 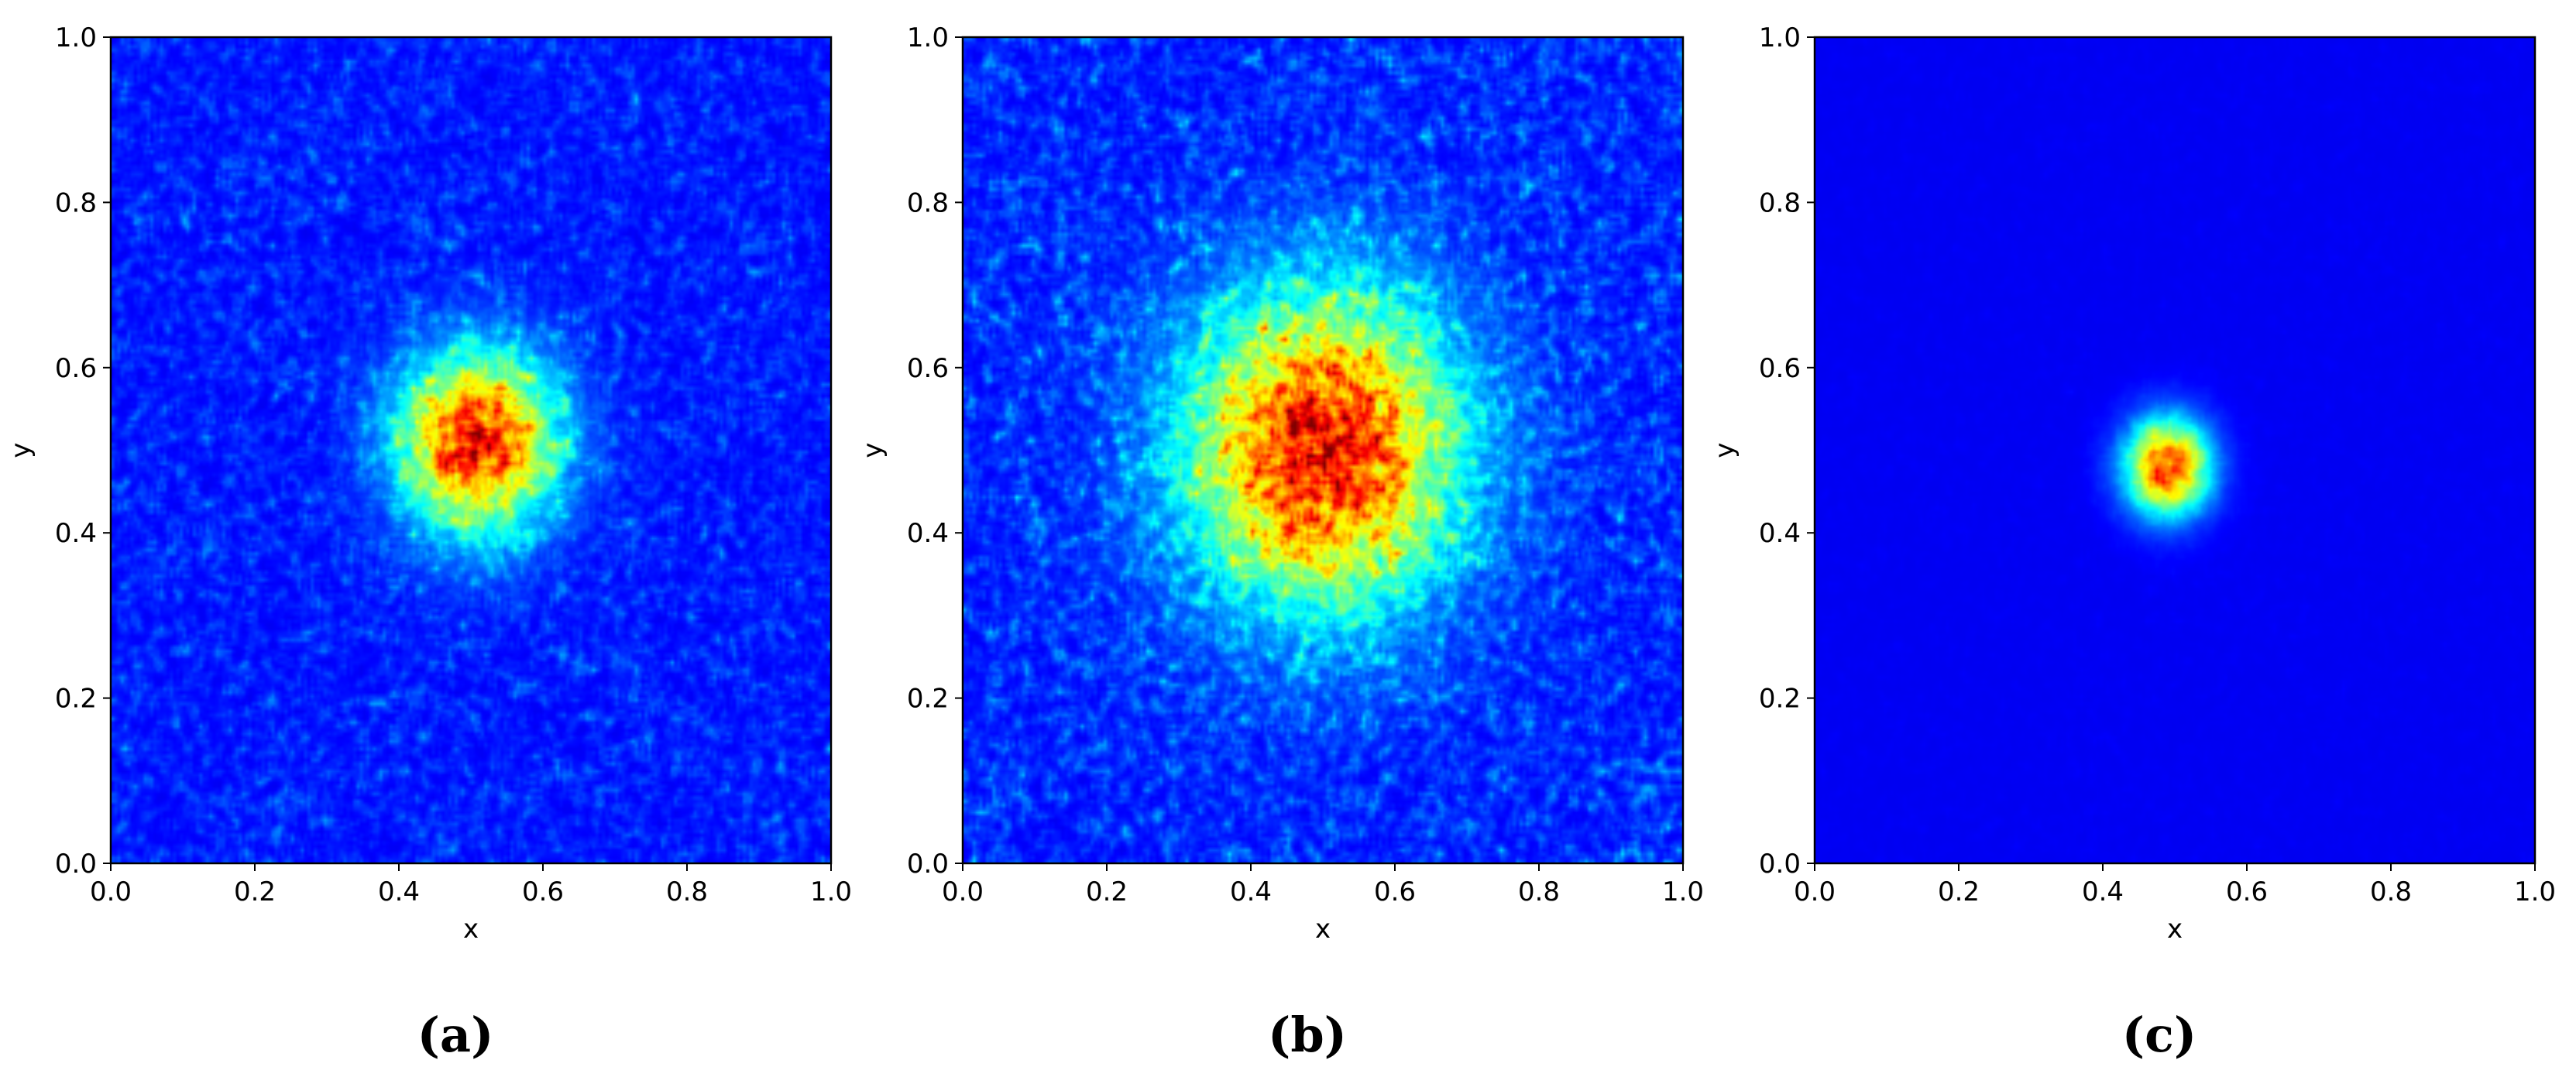 What do you see at coordinates (455, 1035) in the screenshot?
I see `subfigure-caption: (a)` at bounding box center [455, 1035].